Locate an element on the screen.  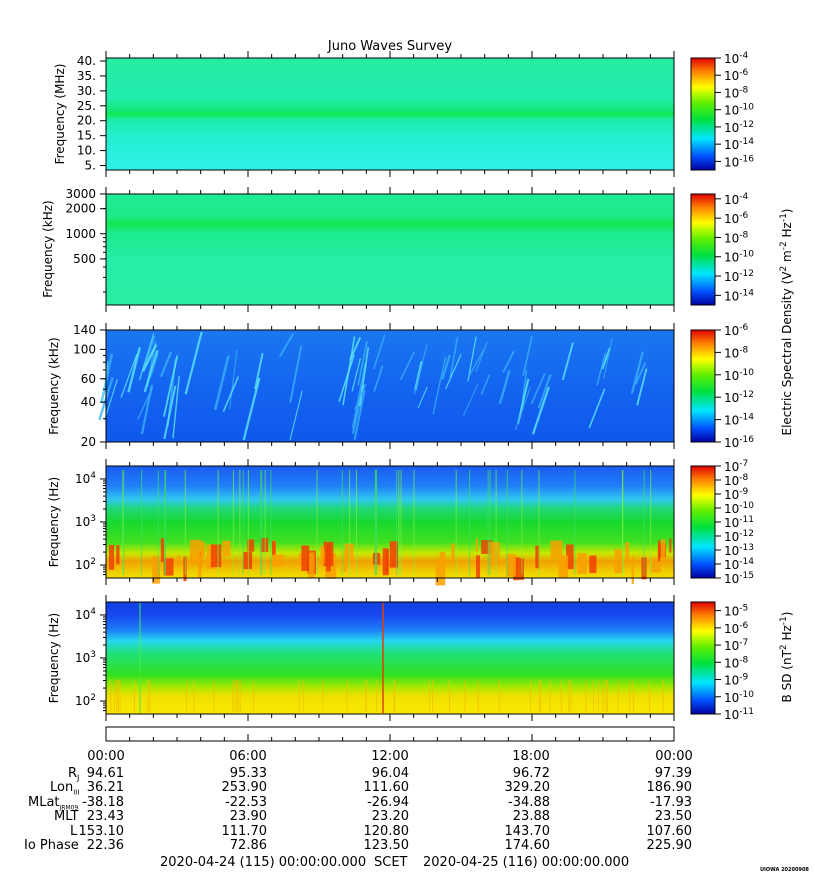
ephemeris-value: 23.50 is located at coordinates (673, 816).